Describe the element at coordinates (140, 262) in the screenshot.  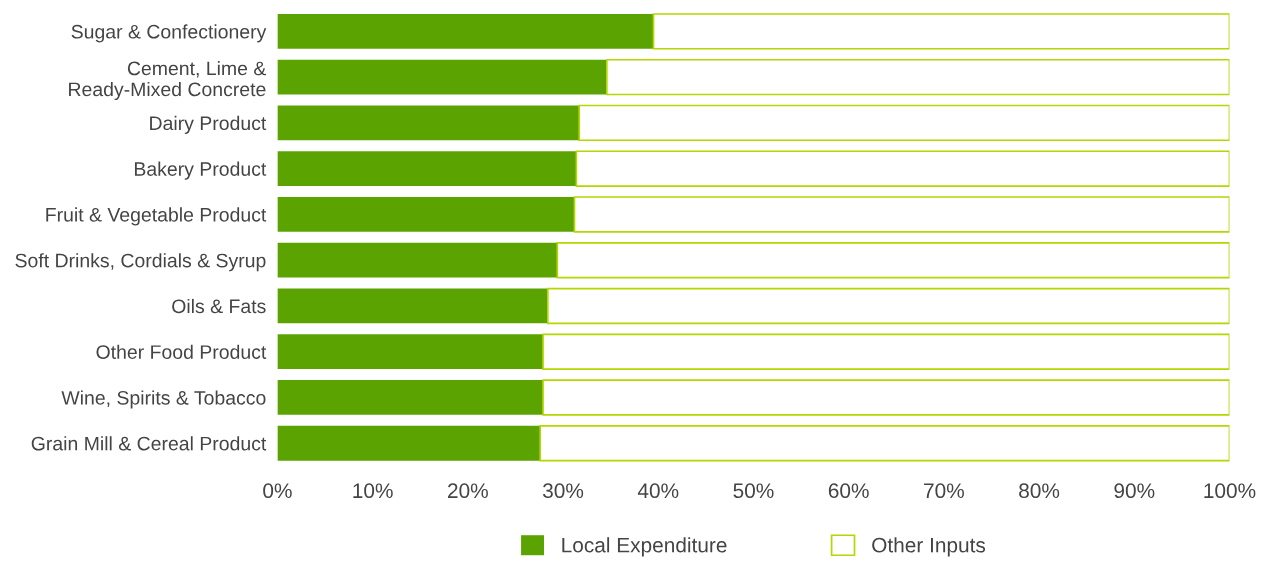
I see `y-tick-label: Soft Drinks, Cordials & Syrup` at that location.